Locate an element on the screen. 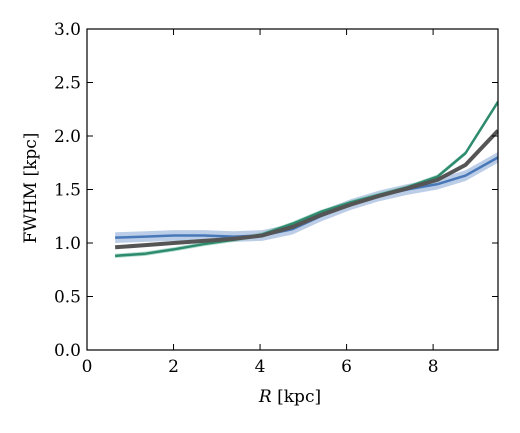  y-tick-label: 0.0 is located at coordinates (67, 351).